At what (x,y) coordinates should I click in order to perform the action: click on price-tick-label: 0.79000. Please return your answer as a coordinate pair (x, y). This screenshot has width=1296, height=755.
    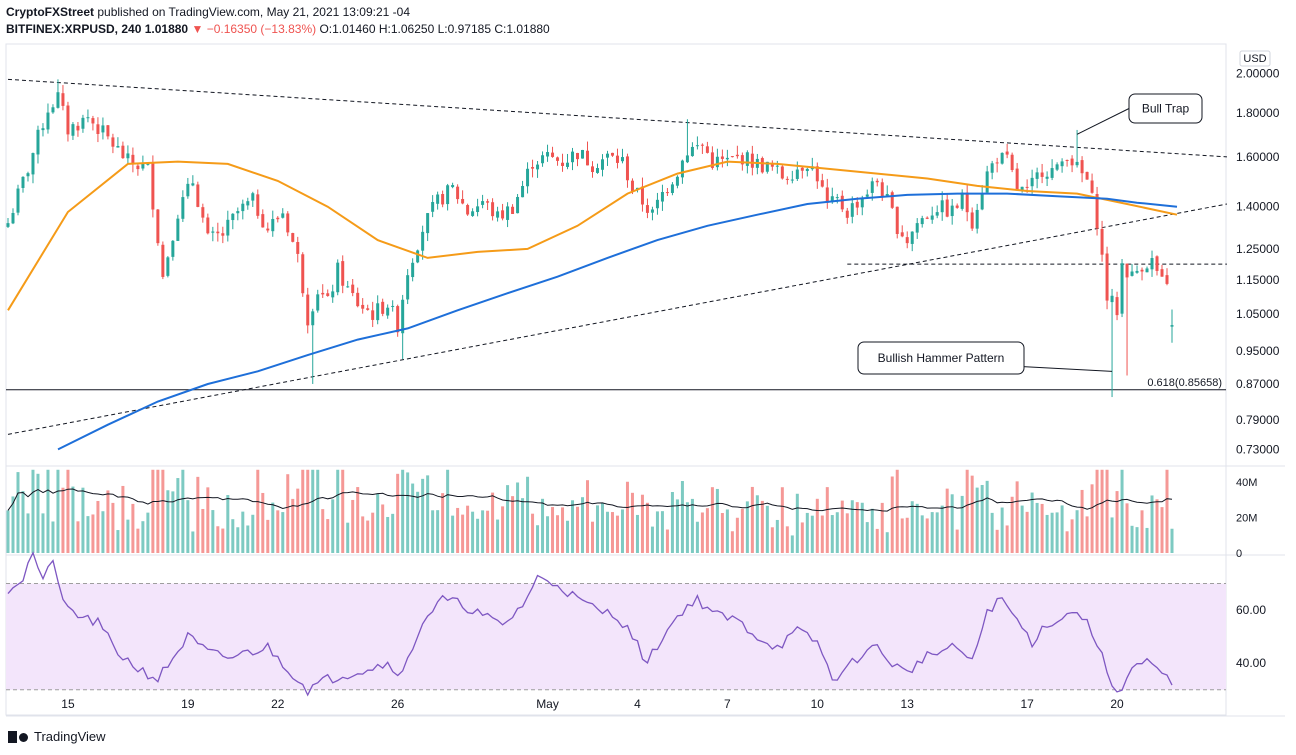
    Looking at the image, I should click on (1258, 420).